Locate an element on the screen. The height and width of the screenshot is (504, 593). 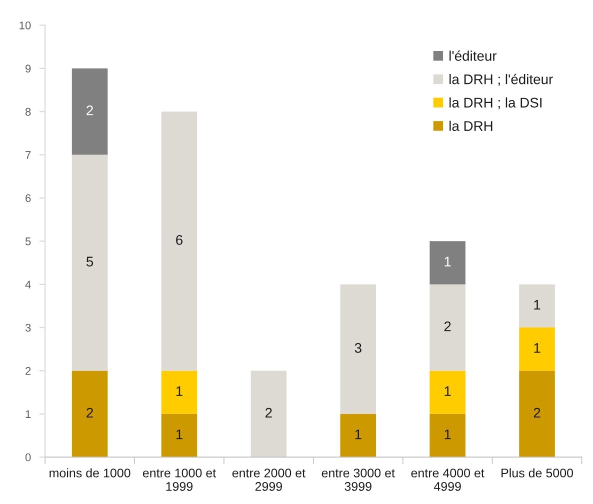
data-label: 5 is located at coordinates (90, 261).